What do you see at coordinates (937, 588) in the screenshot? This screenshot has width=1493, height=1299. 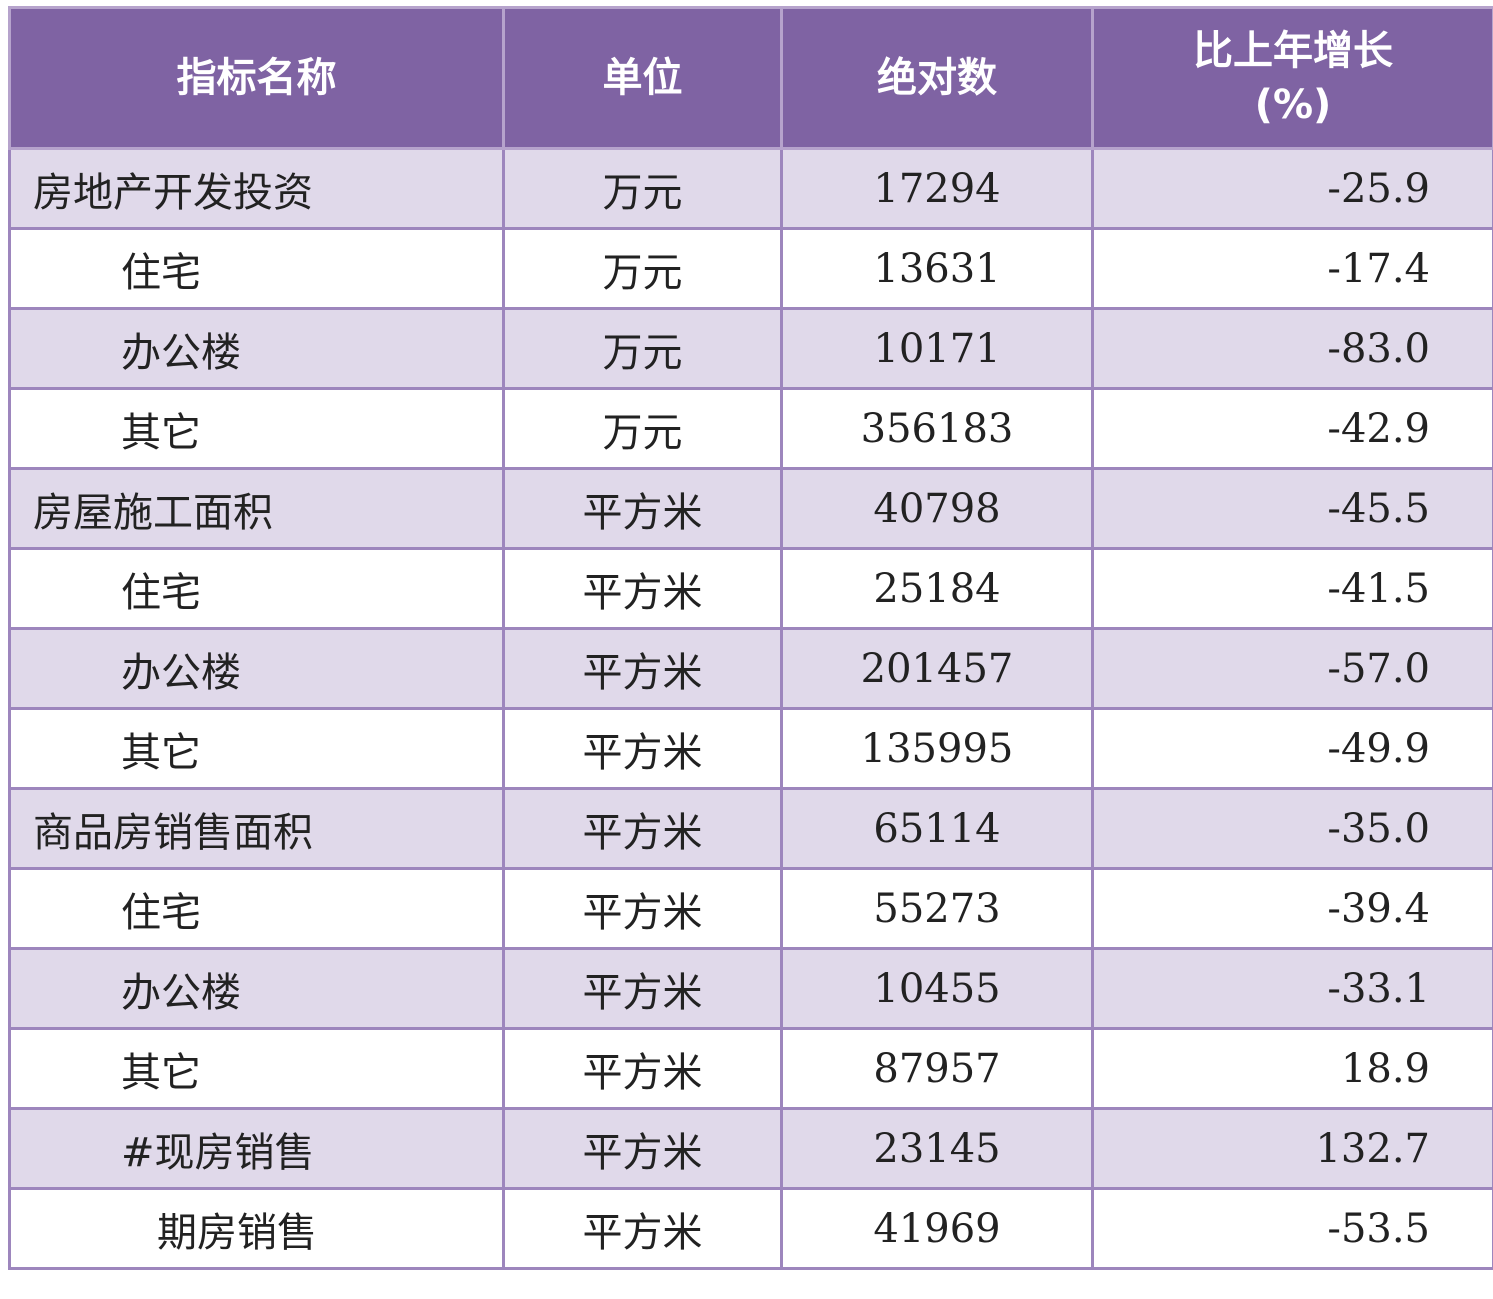 I see `cell-absolute-value: 25184` at bounding box center [937, 588].